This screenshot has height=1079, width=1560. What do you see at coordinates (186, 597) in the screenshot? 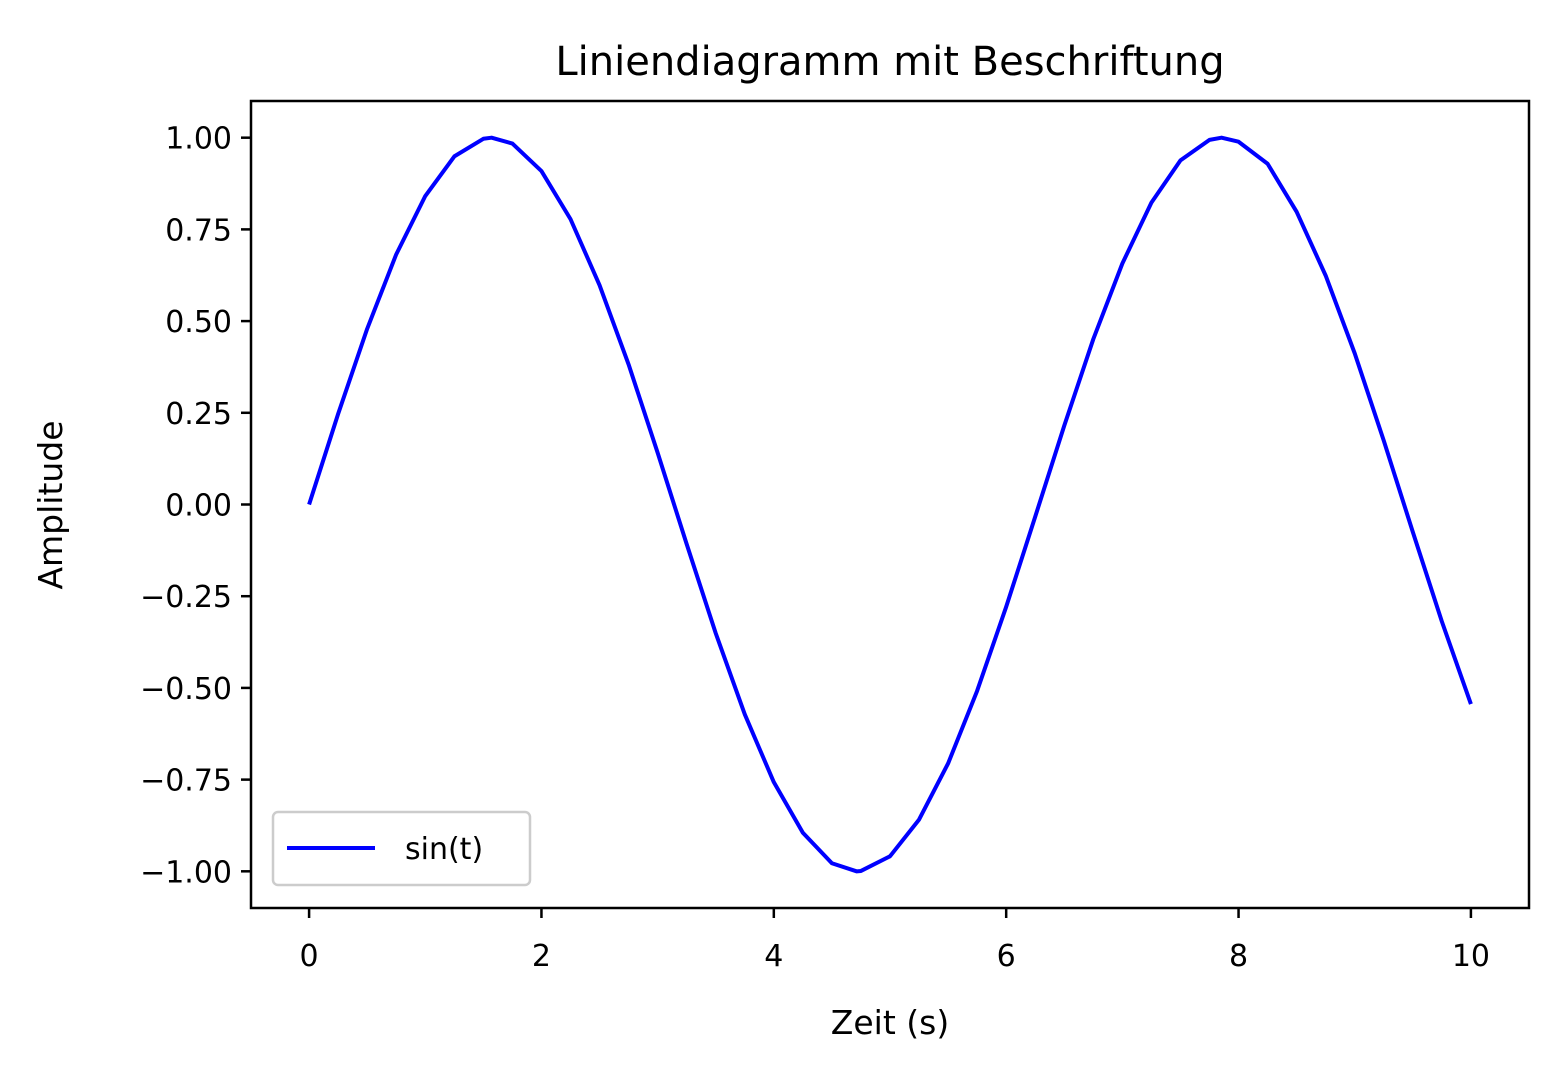
I see `y-tick-label: −0.25` at bounding box center [186, 597].